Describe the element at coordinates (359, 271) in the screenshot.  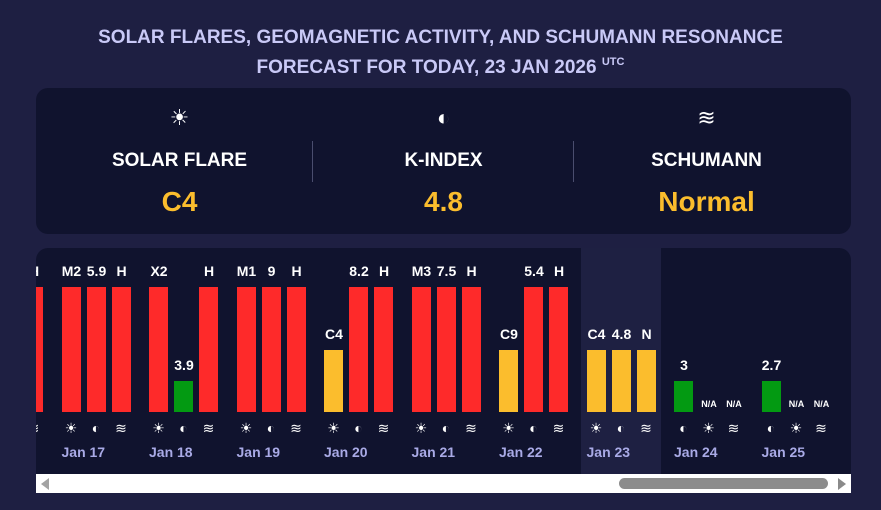
I see `kindex-value-label: 8.2` at that location.